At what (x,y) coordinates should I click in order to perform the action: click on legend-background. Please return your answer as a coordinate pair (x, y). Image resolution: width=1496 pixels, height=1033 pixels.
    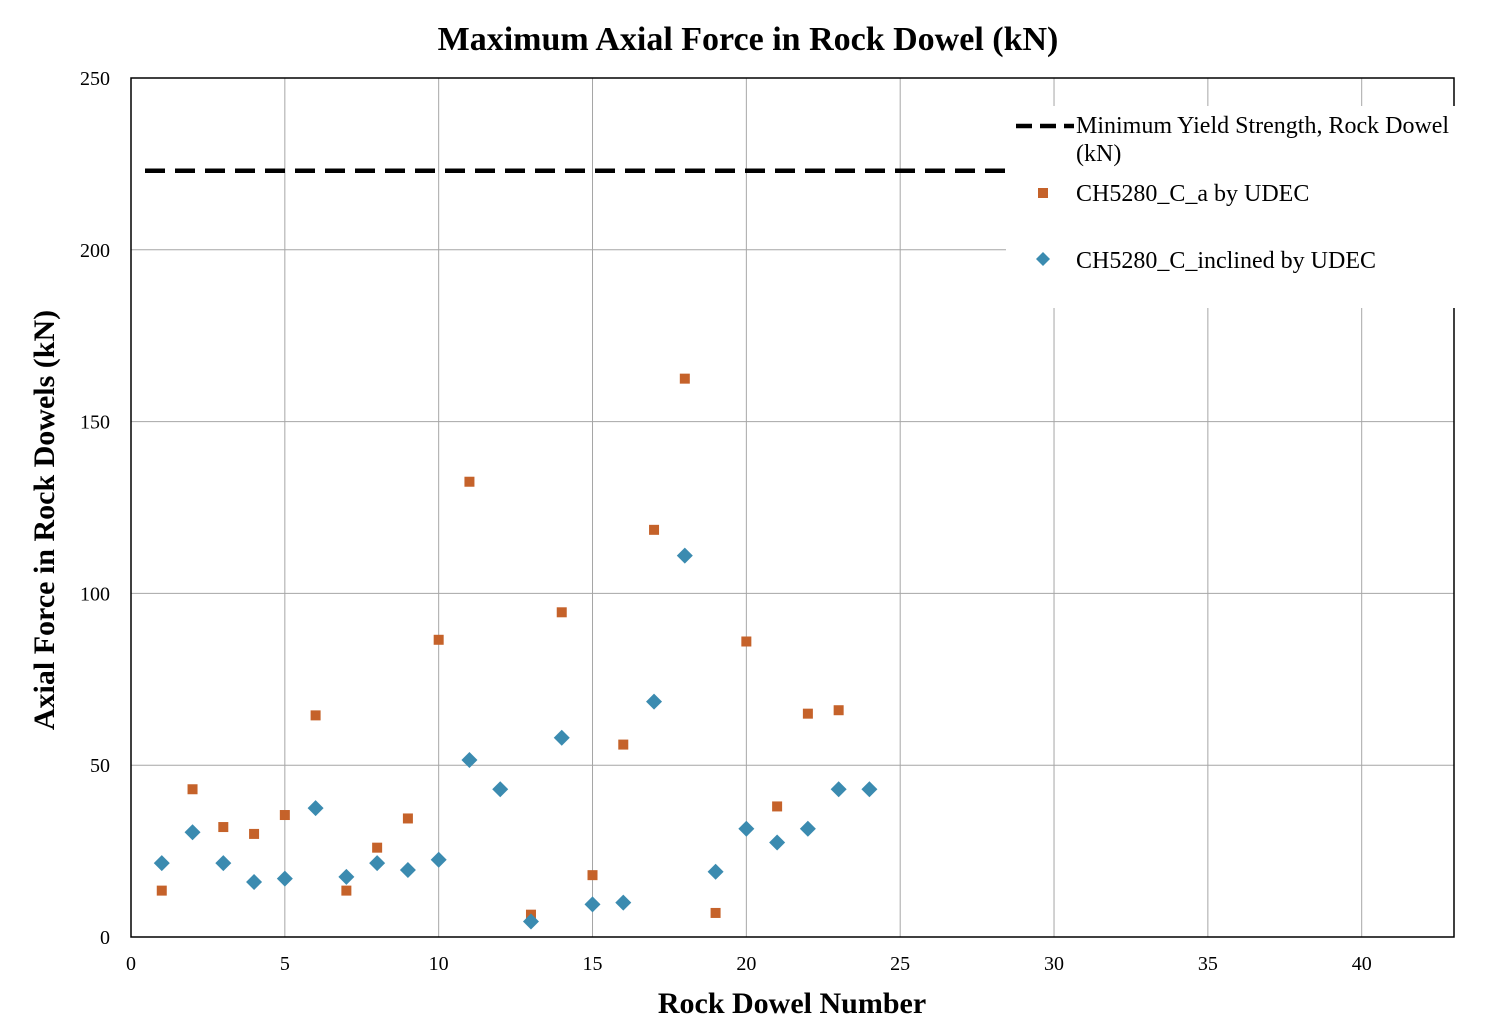
    Looking at the image, I should click on (1247, 207).